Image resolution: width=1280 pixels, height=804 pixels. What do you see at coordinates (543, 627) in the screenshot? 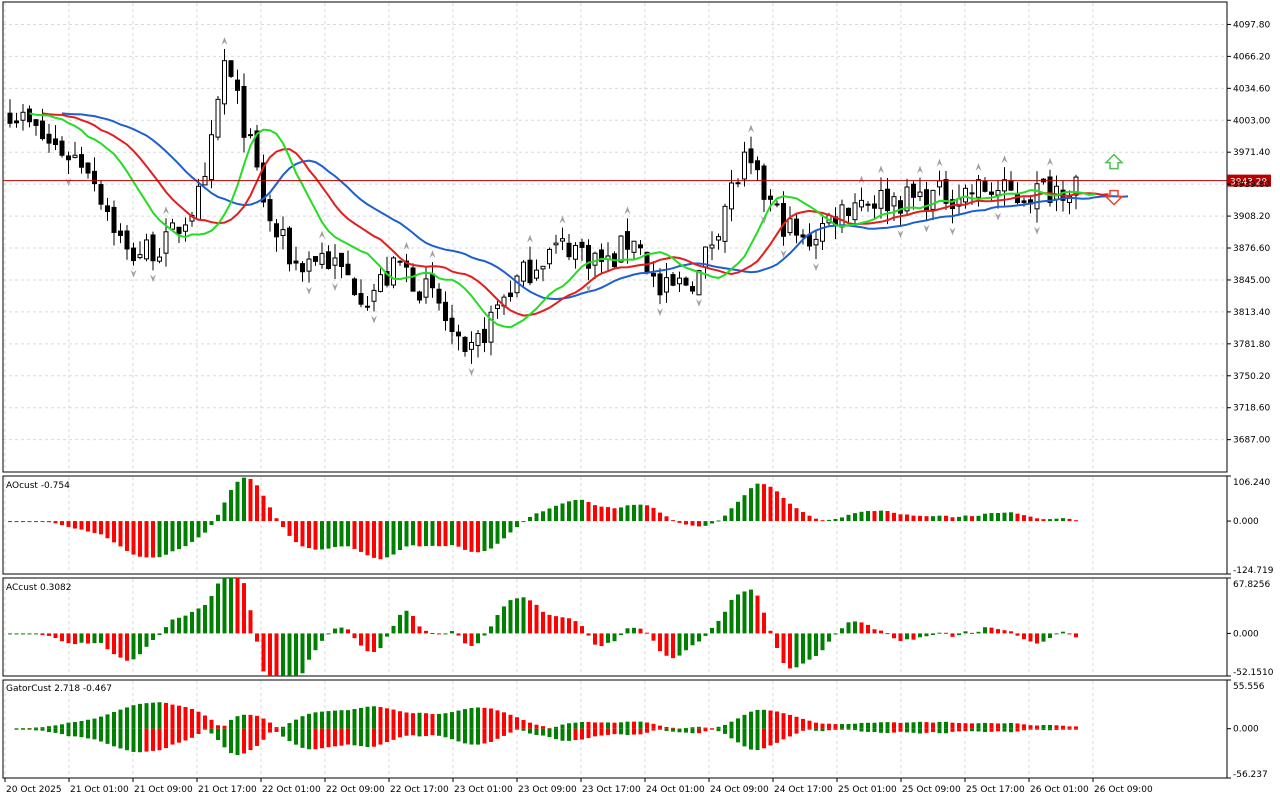
I see `ac-panel` at bounding box center [543, 627].